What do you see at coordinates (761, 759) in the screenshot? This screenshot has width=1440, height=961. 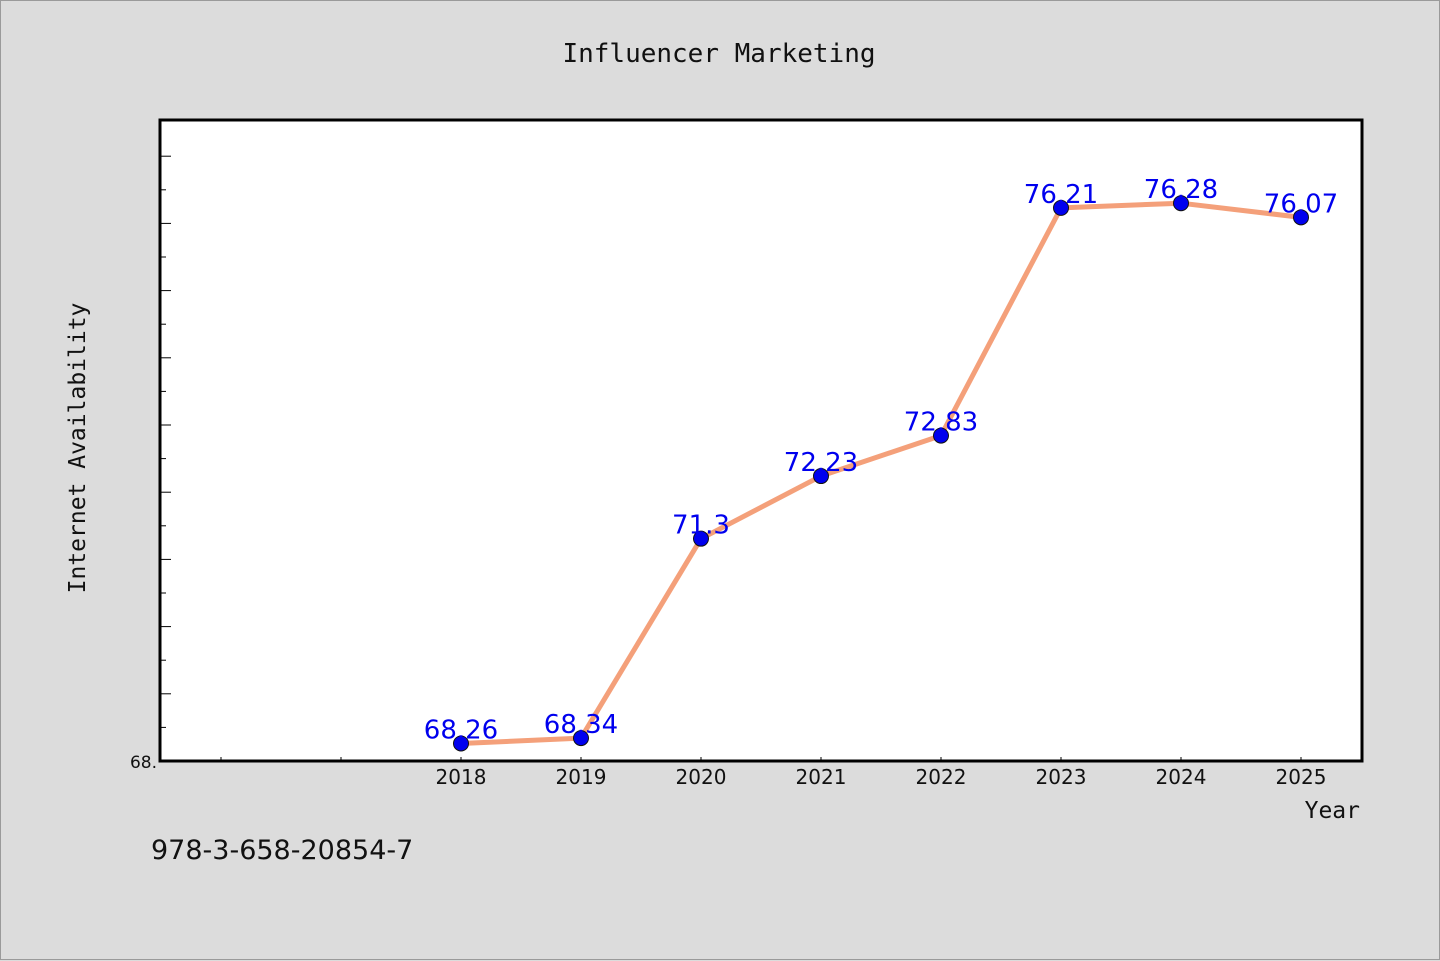 I see `x-axis-ticks` at bounding box center [761, 759].